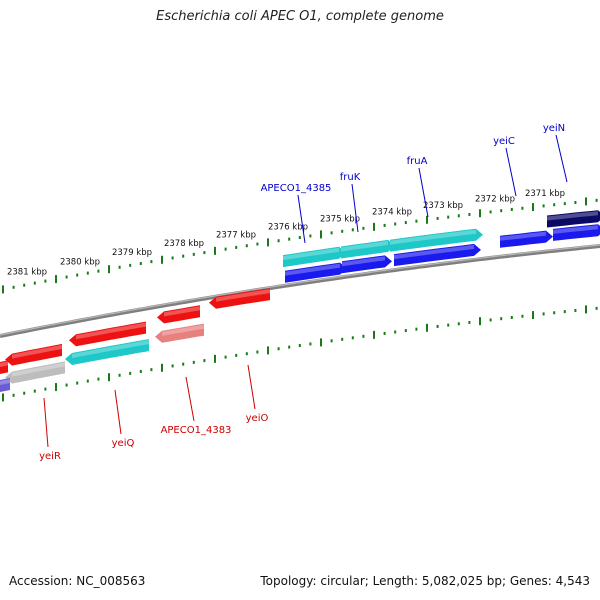  What do you see at coordinates (443, 206) in the screenshot?
I see `scale-label: 2373 kbp` at bounding box center [443, 206].